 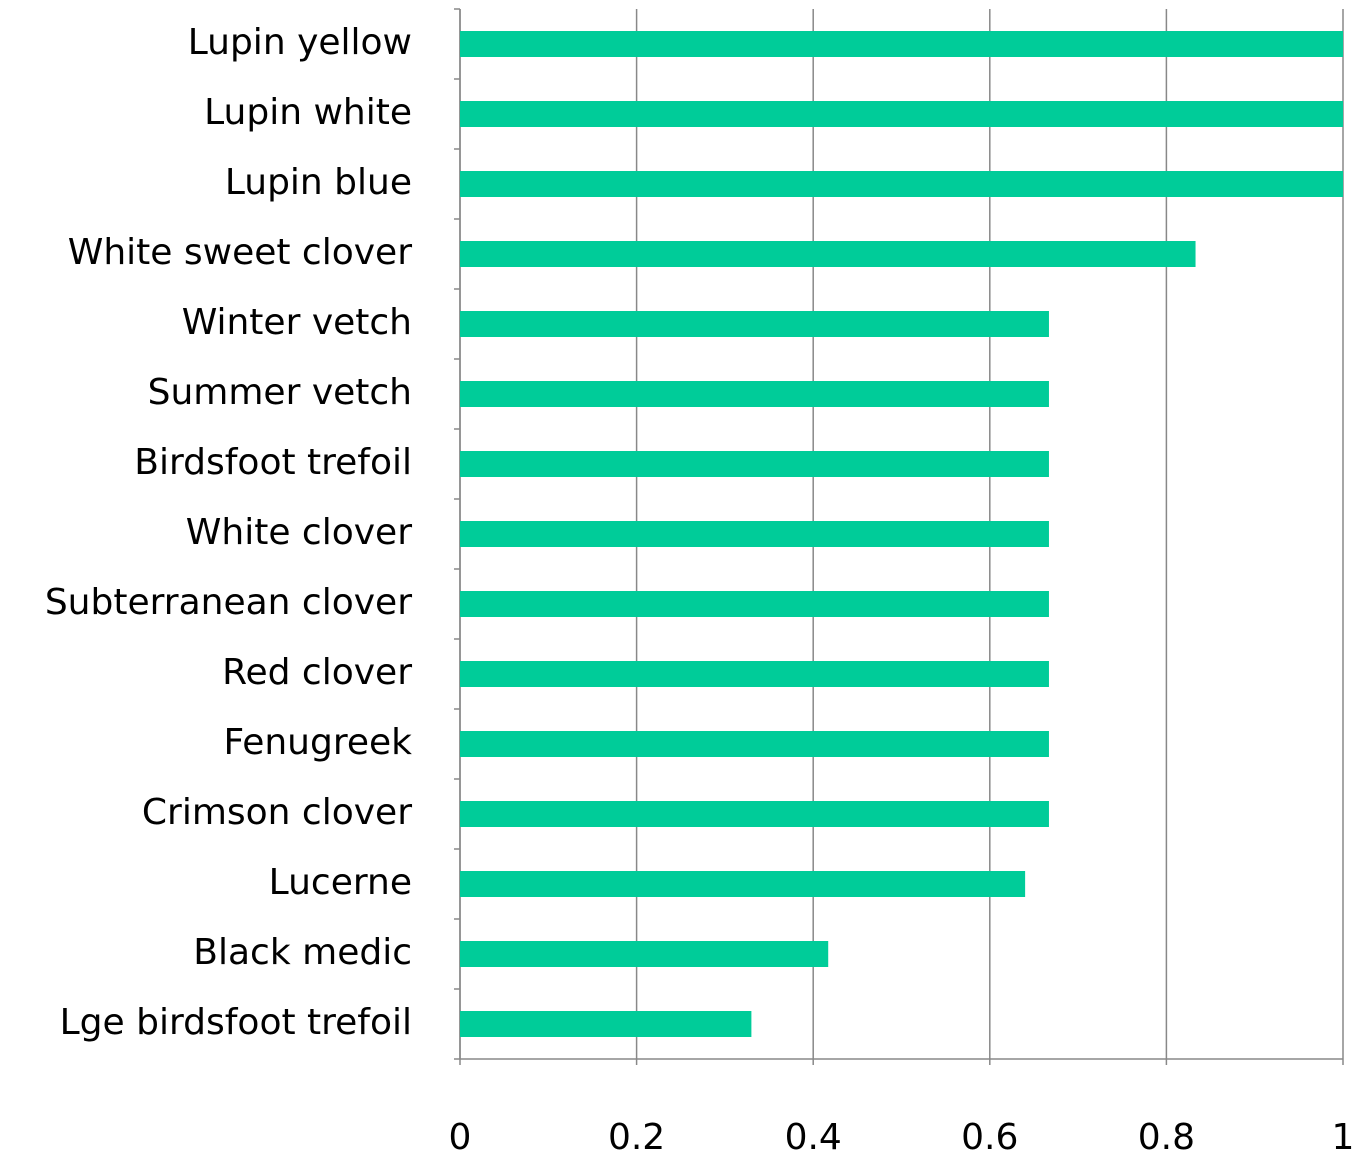 What do you see at coordinates (236, 1022) in the screenshot?
I see `y-tick-label: Lge birdsfoot trefoil` at bounding box center [236, 1022].